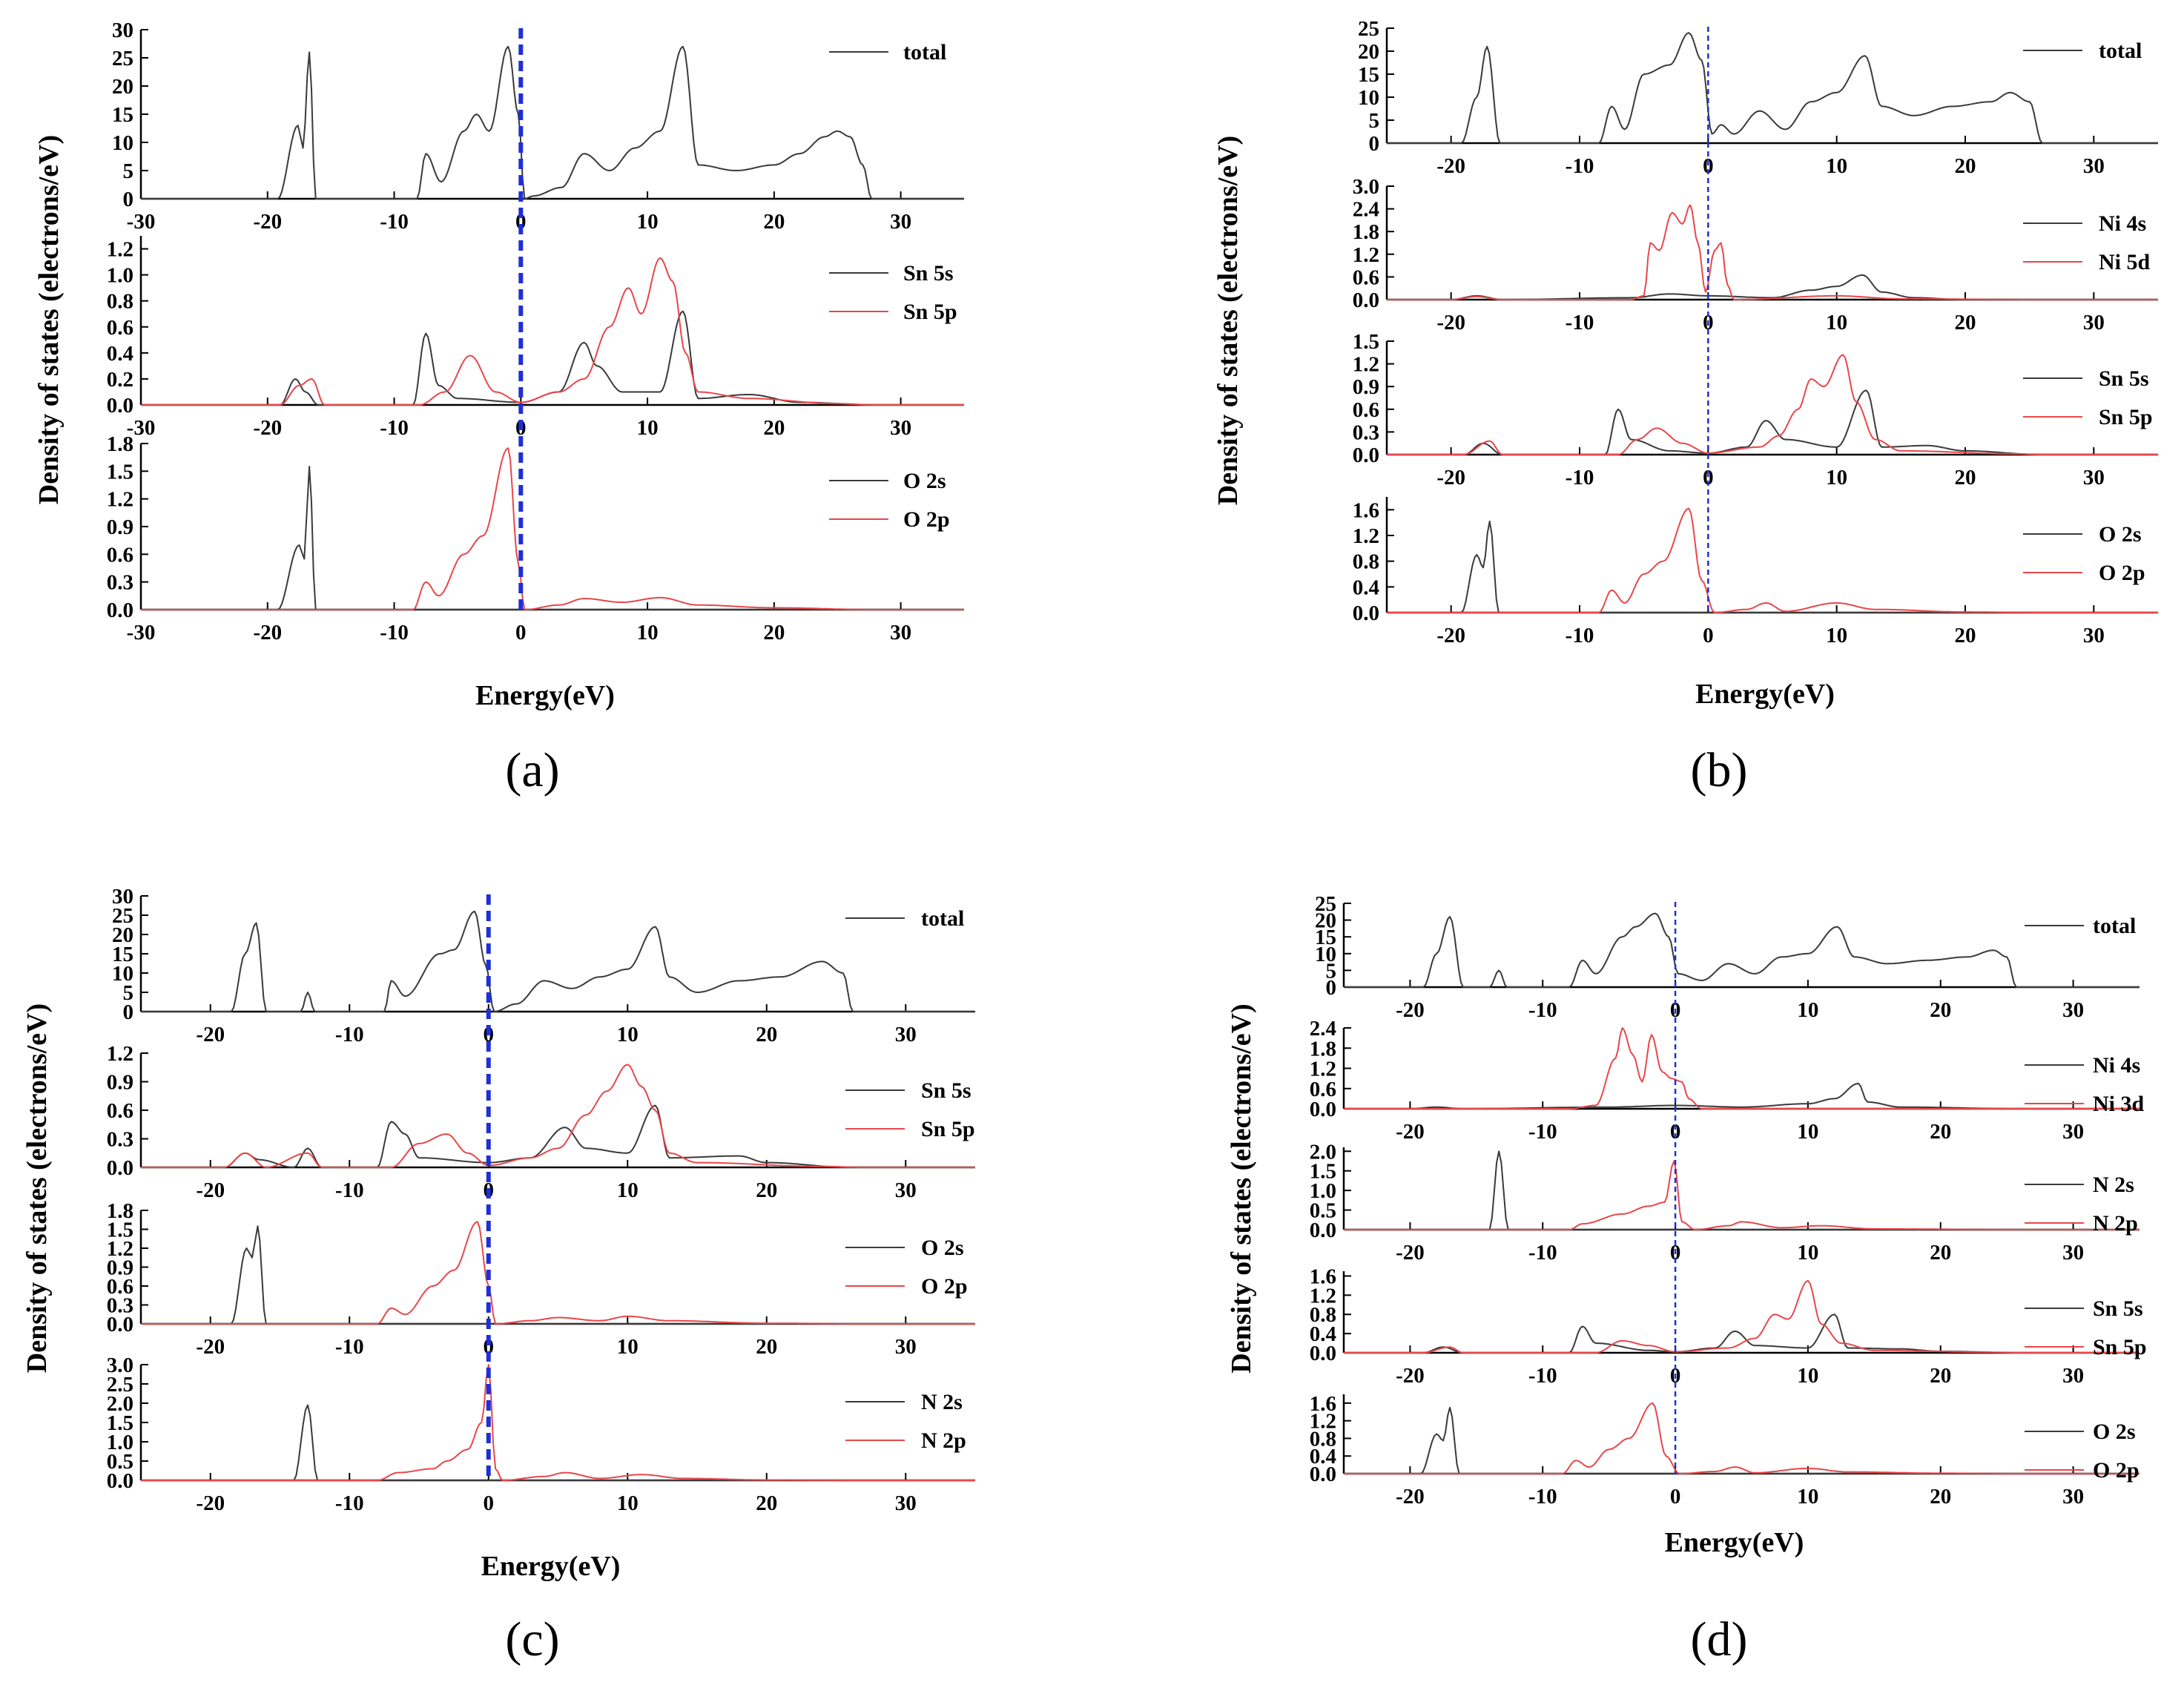 This screenshot has width=2184, height=1688. I want to click on series-ni-3d, so click(1742, 1068).